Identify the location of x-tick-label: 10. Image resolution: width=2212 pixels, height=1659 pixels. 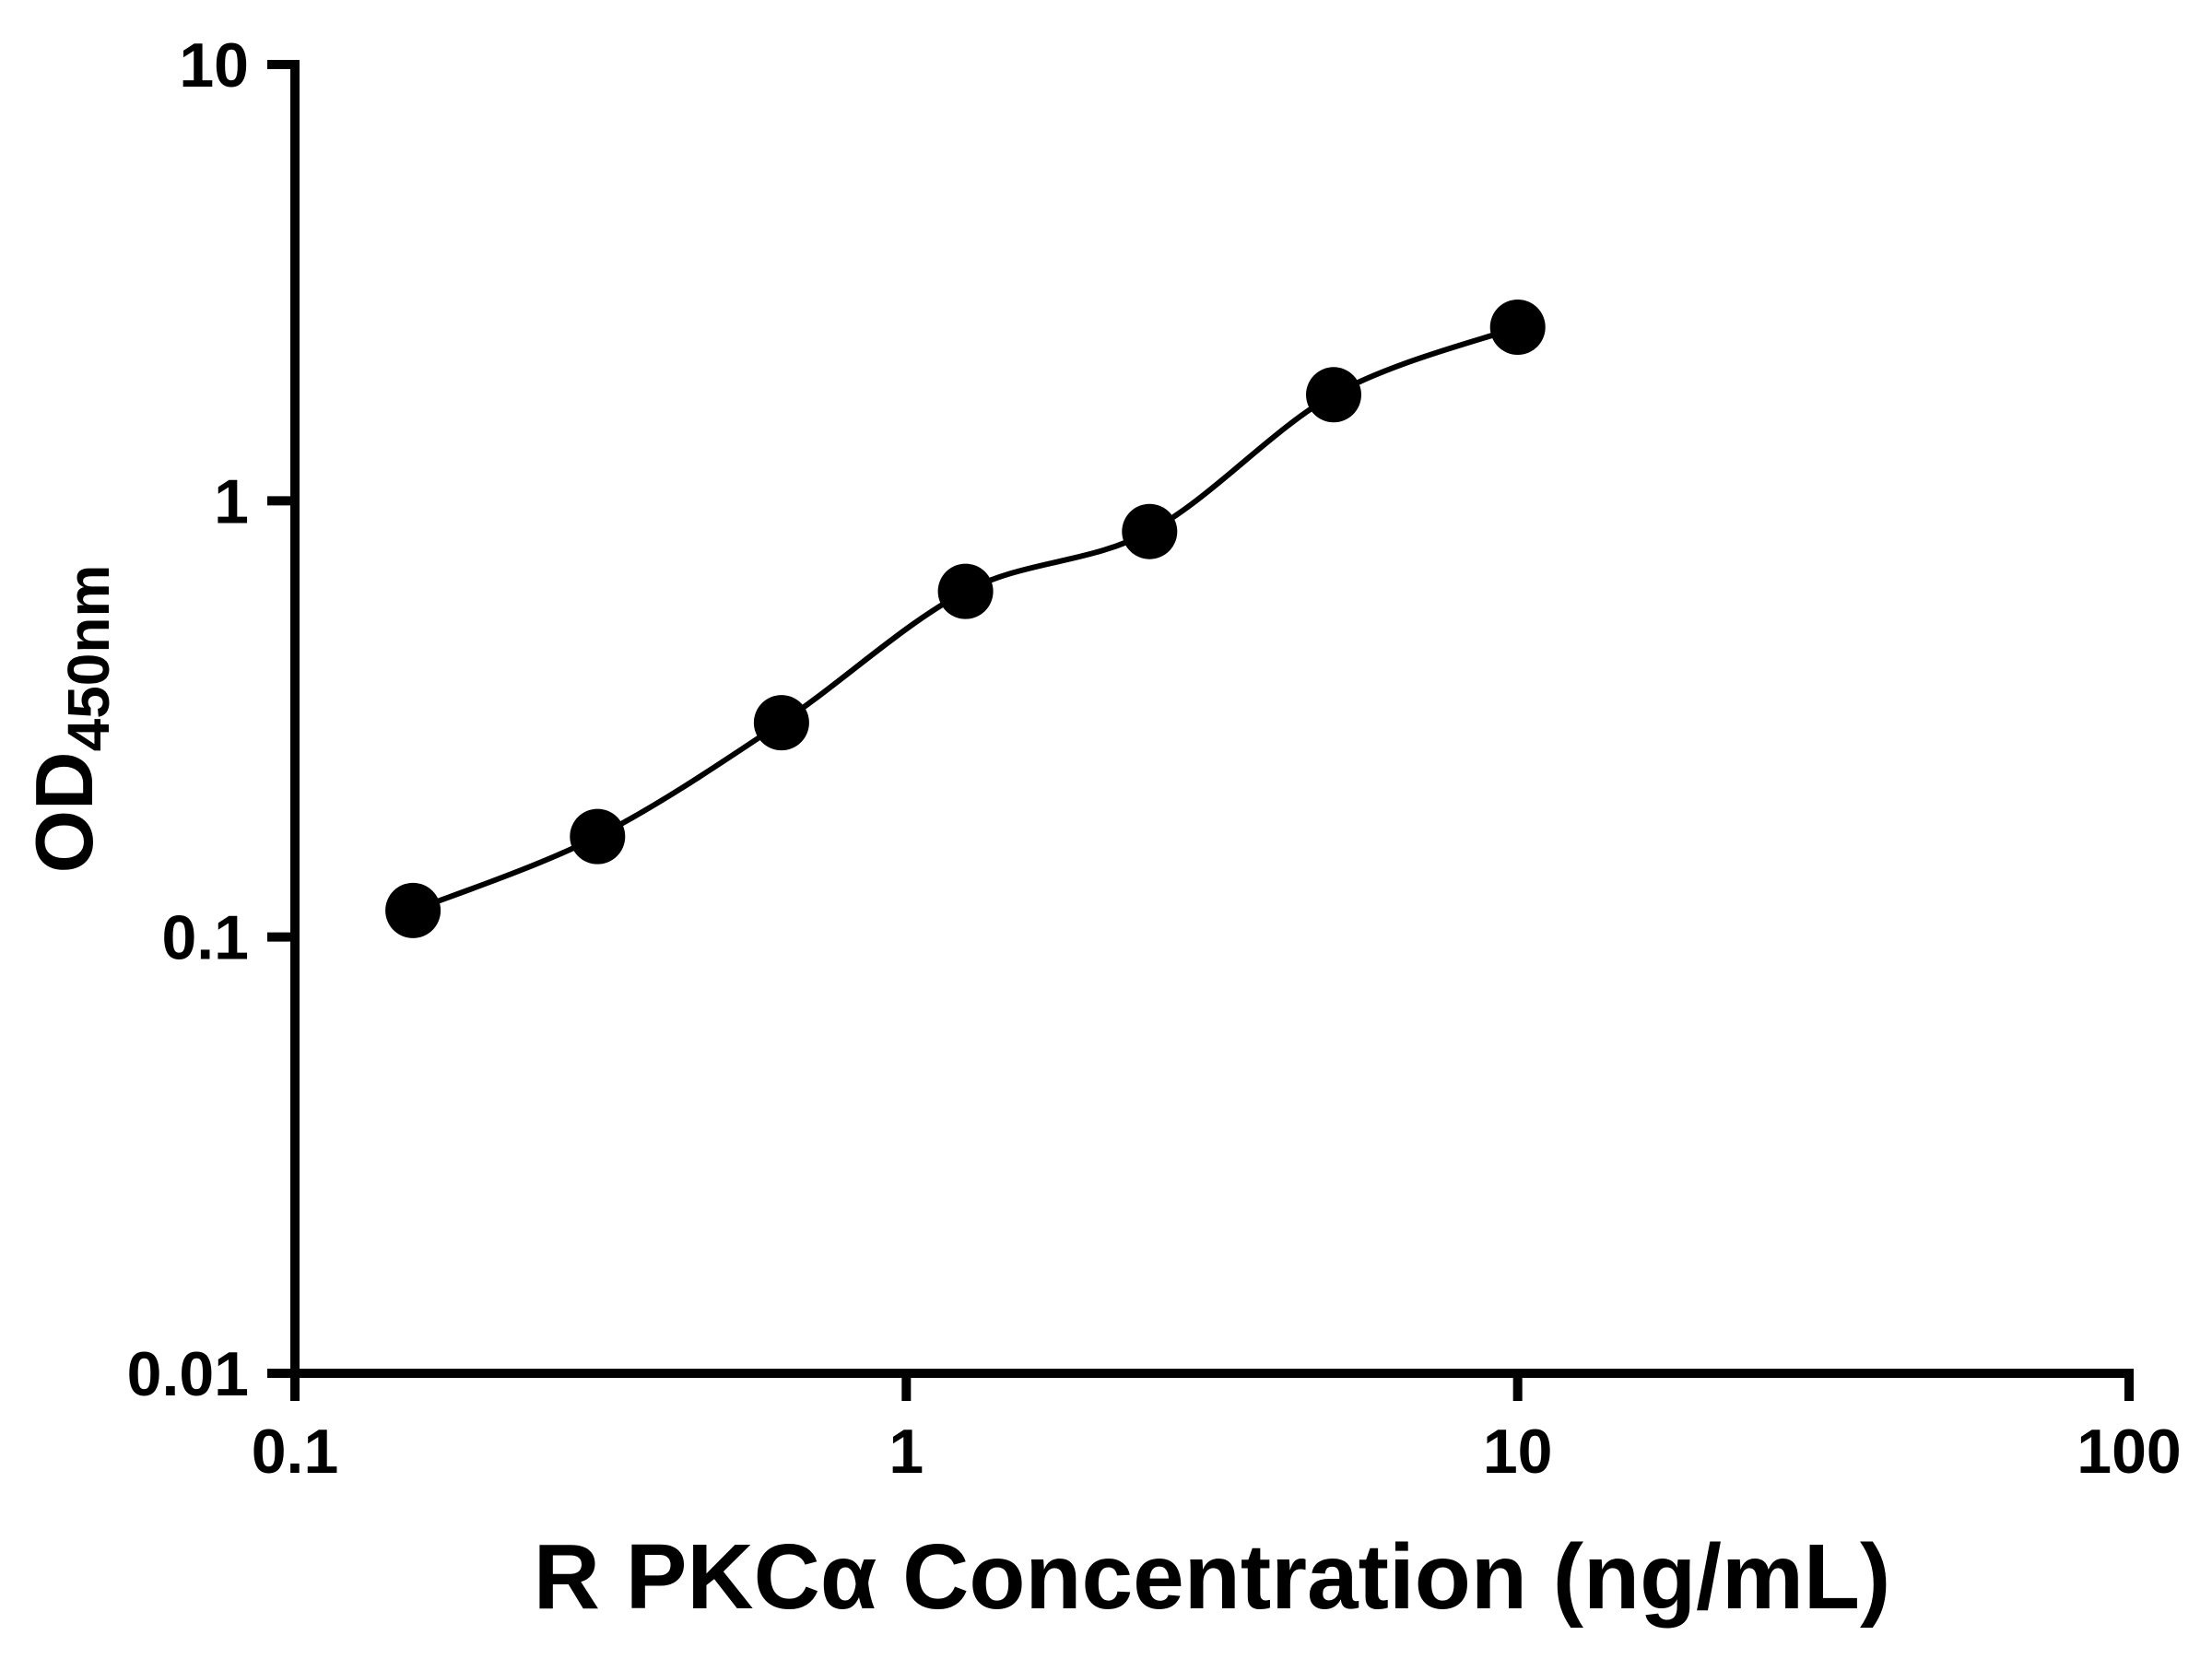
(1518, 1452).